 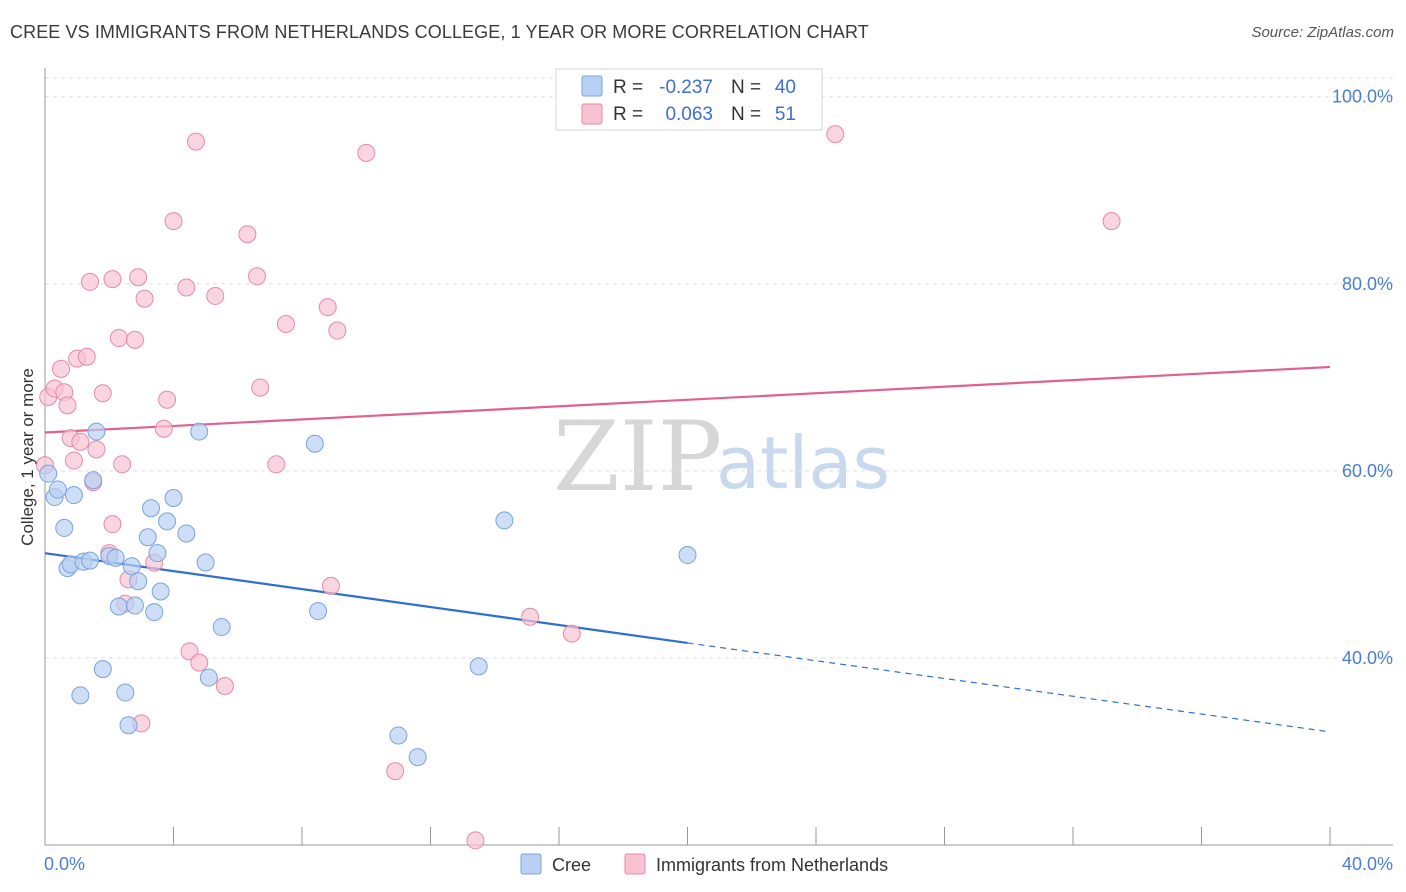 I want to click on bottom-legend-swatch-netherlands, so click(x=635, y=864).